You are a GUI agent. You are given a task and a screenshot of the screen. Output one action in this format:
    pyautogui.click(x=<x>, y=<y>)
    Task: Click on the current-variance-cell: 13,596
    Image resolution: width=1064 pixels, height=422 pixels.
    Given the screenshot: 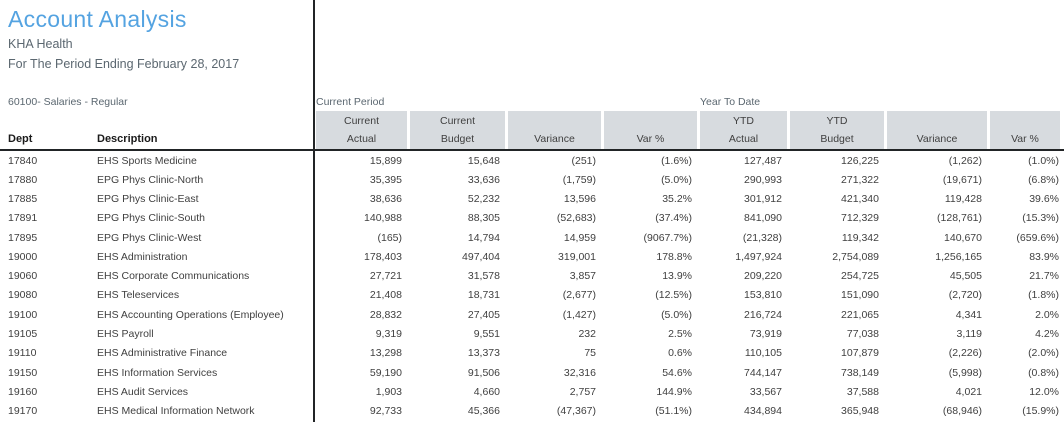 What is the action you would take?
    pyautogui.click(x=579, y=199)
    